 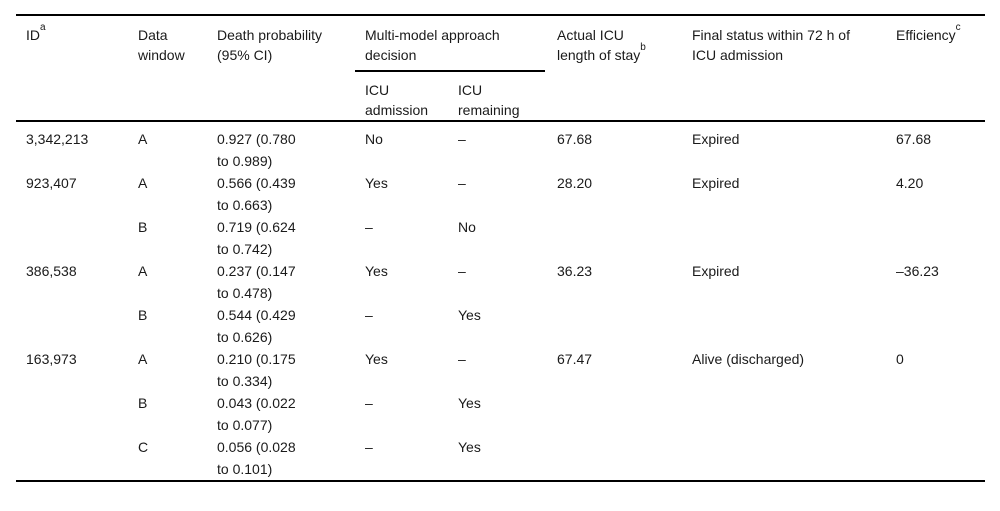 I want to click on cell-death-probability: 0.210 (0.175 to 0.334), so click(x=256, y=370).